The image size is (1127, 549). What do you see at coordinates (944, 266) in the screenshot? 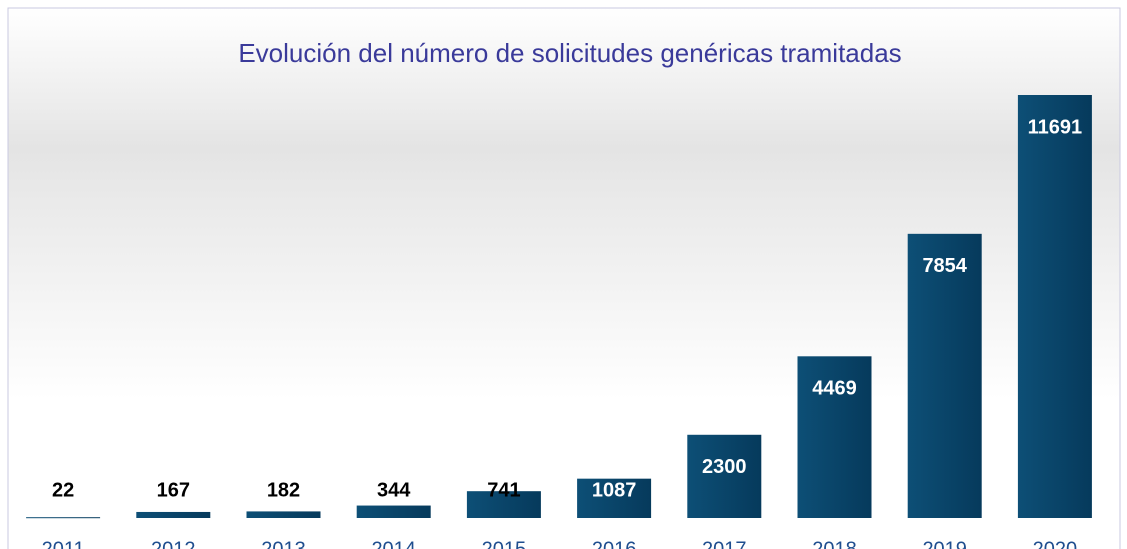
I see `value-label: 7854` at bounding box center [944, 266].